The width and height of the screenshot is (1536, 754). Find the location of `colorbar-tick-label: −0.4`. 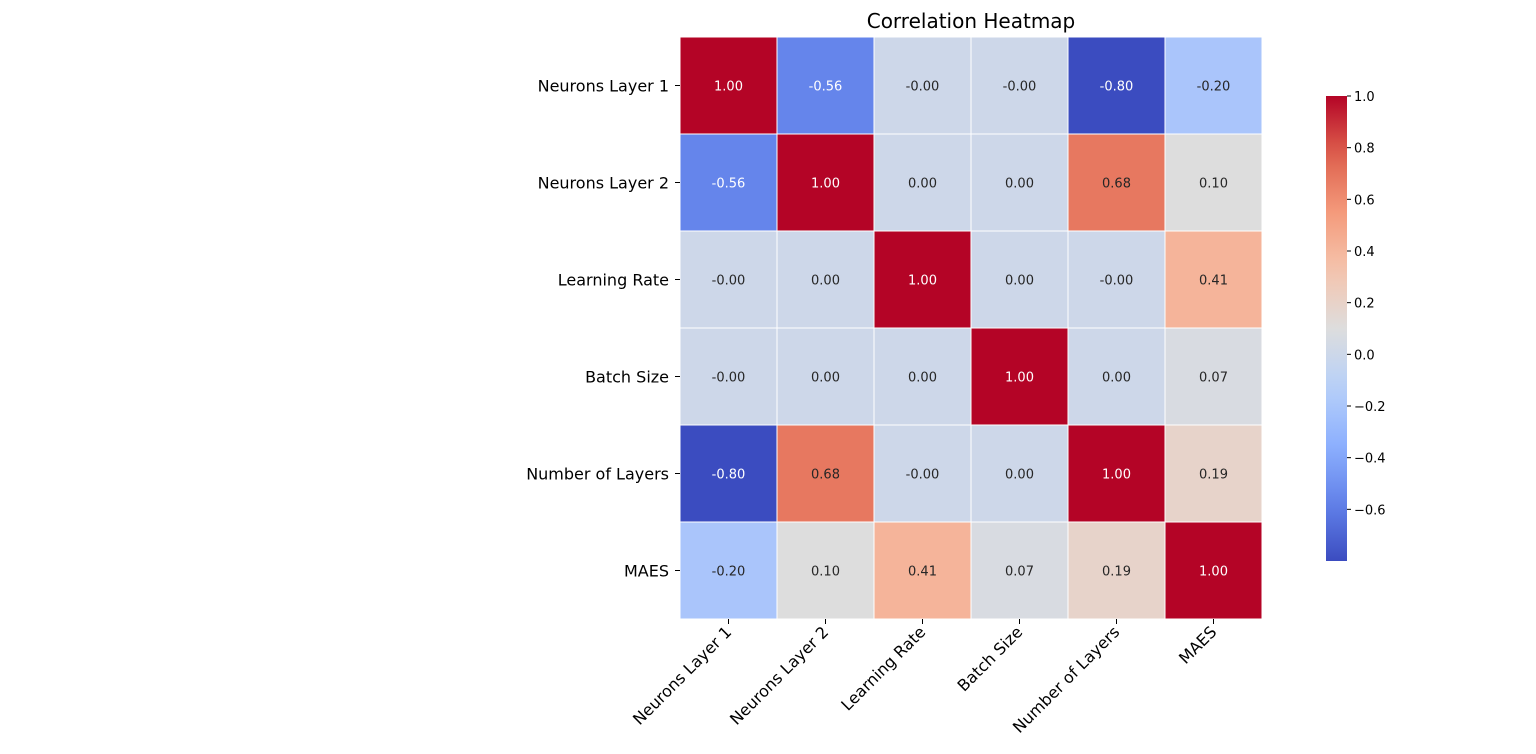

colorbar-tick-label: −0.4 is located at coordinates (1370, 459).